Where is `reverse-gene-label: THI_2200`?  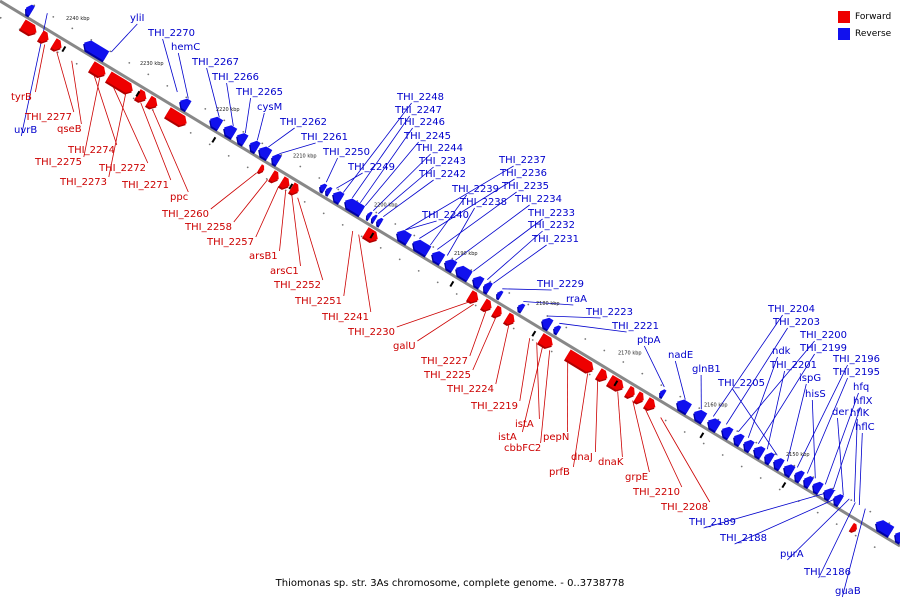 reverse-gene-label: THI_2200 is located at coordinates (823, 335).